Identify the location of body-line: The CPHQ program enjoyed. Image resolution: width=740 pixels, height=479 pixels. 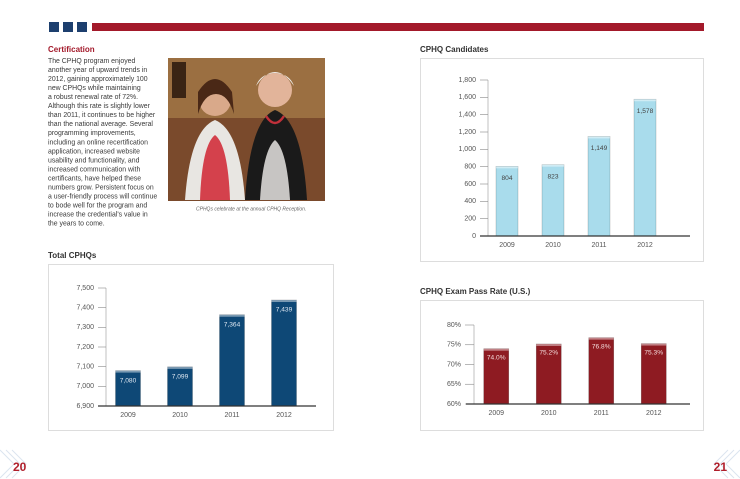
(91, 61).